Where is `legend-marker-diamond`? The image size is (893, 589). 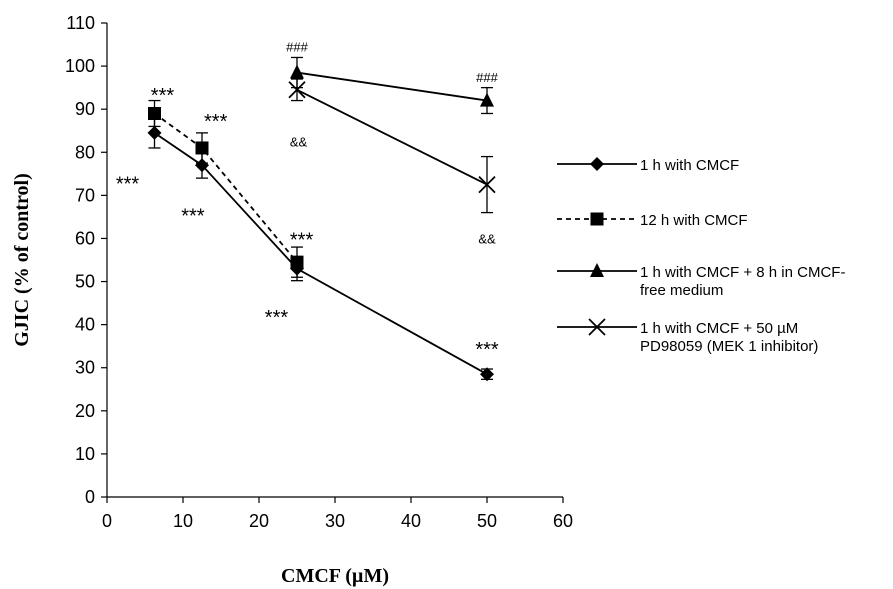 legend-marker-diamond is located at coordinates (597, 164).